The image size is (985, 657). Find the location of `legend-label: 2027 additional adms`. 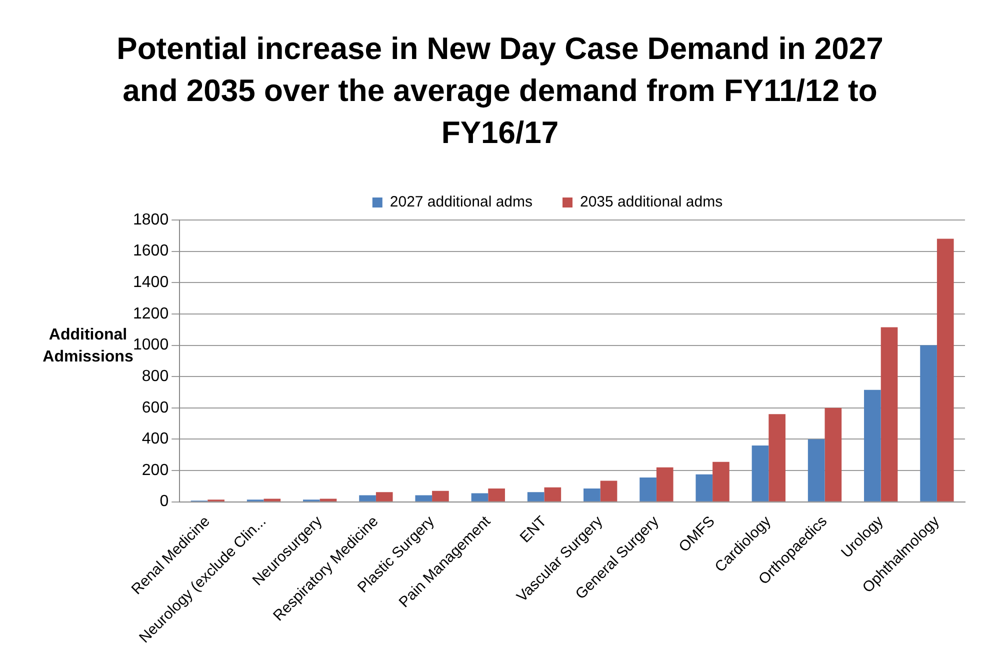

legend-label: 2027 additional adms is located at coordinates (461, 202).